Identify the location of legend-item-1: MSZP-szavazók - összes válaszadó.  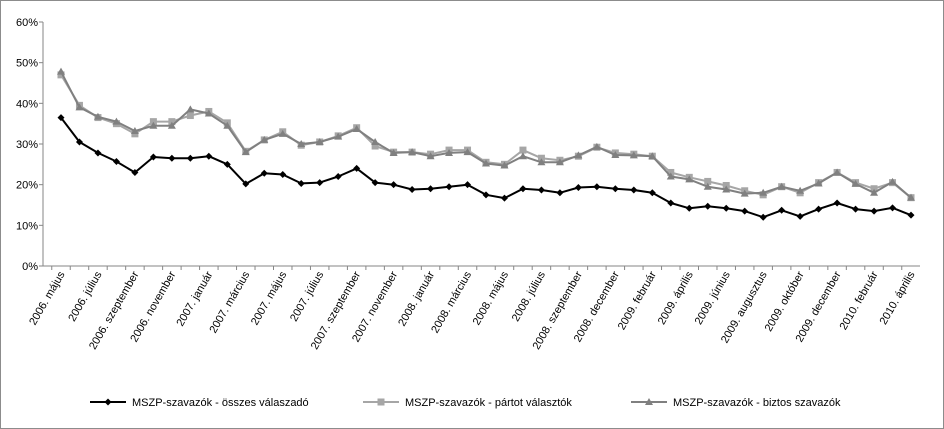
(199, 403).